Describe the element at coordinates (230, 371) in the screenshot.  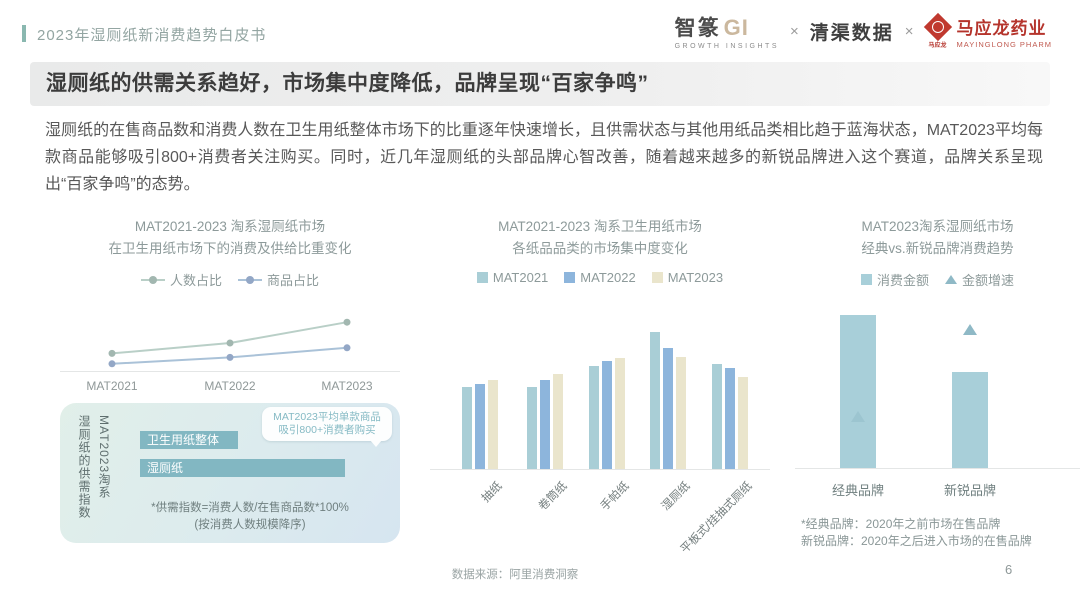
I see `chart1-x-axis` at that location.